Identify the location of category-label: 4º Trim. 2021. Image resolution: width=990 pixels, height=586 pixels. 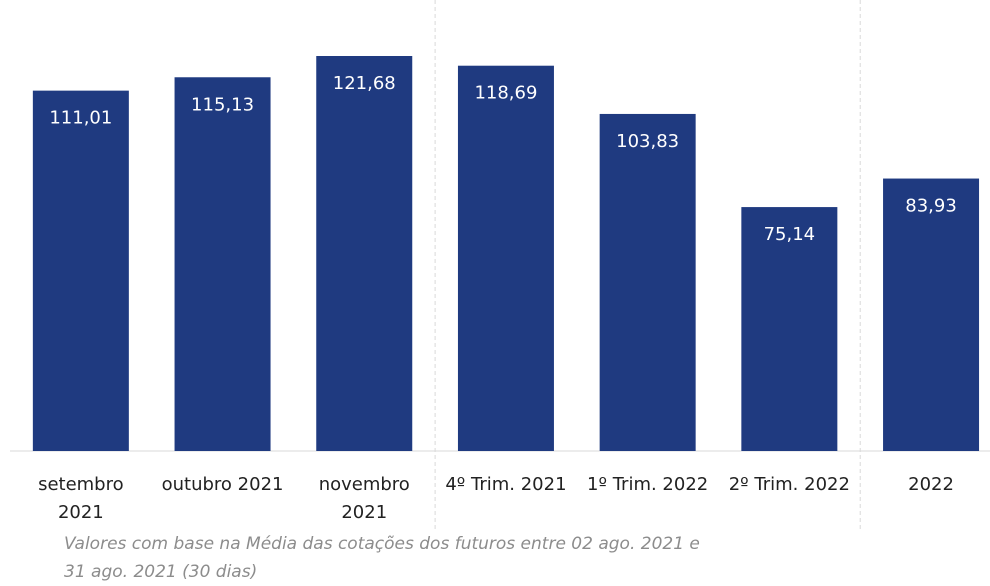
(505, 484).